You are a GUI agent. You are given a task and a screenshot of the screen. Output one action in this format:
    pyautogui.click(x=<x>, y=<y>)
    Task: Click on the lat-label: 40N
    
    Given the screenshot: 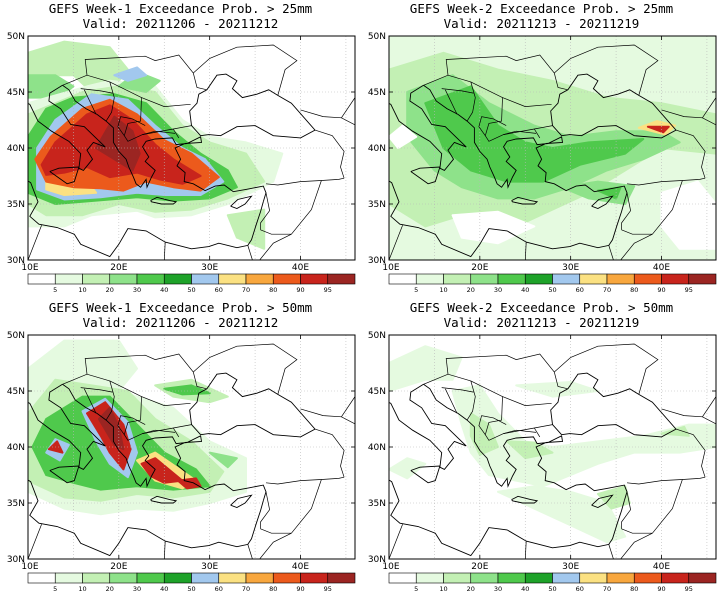 What is the action you would take?
    pyautogui.click(x=16, y=149)
    